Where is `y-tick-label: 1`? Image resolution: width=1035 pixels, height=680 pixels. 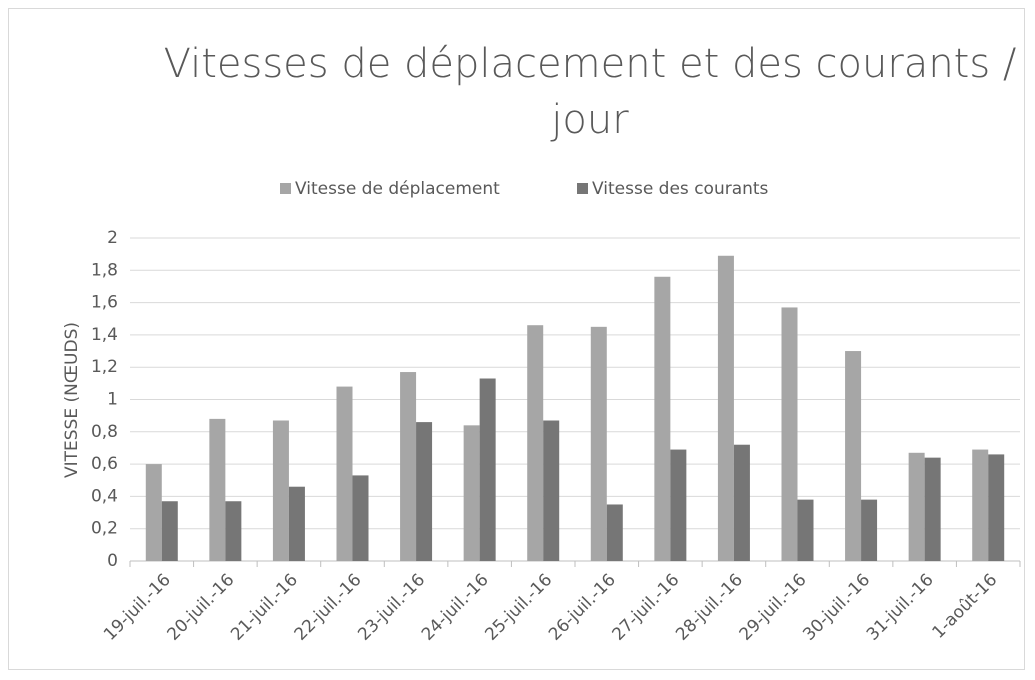 y-tick-label: 1 is located at coordinates (112, 400).